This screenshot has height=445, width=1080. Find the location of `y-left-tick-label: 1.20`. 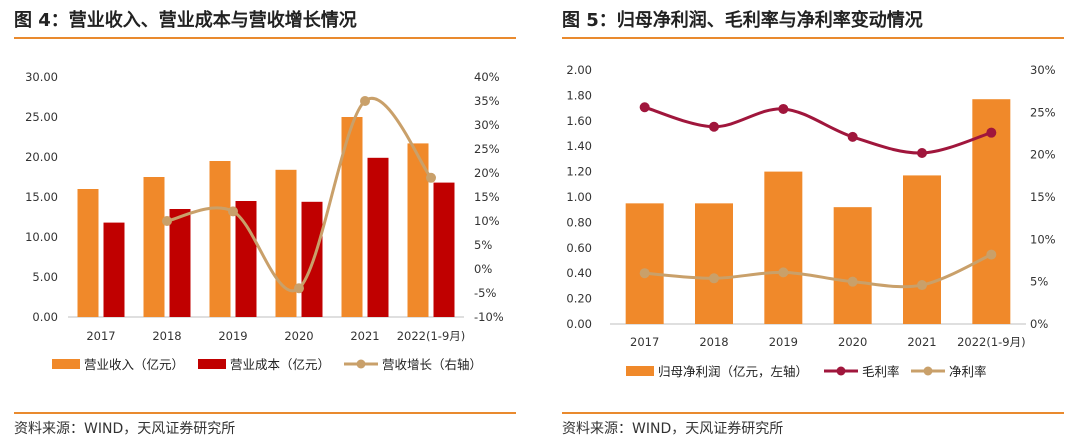

y-left-tick-label: 1.20 is located at coordinates (579, 172).